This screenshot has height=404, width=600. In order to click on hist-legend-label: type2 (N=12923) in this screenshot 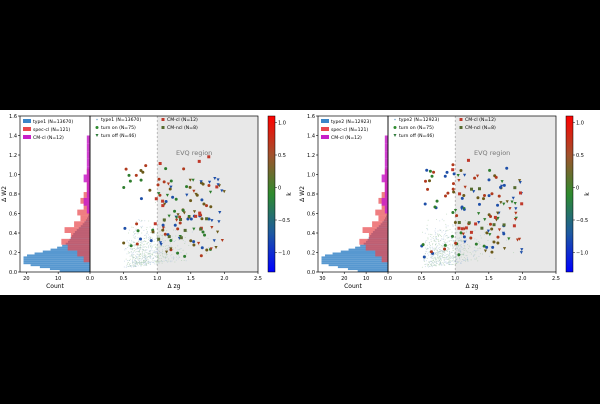, I will do `click(351, 122)`.